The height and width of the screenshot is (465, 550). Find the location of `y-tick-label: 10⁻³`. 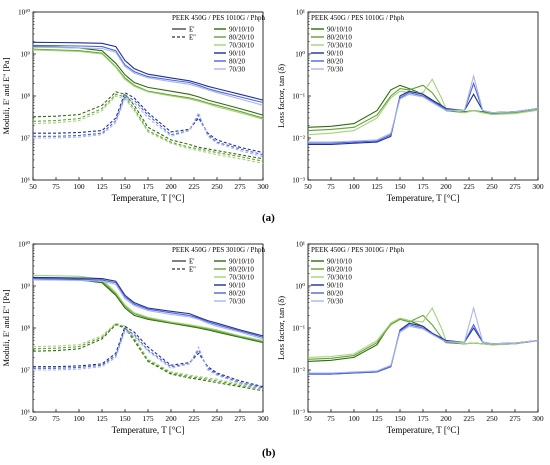

y-tick-label: 10⁻³ is located at coordinates (298, 181).